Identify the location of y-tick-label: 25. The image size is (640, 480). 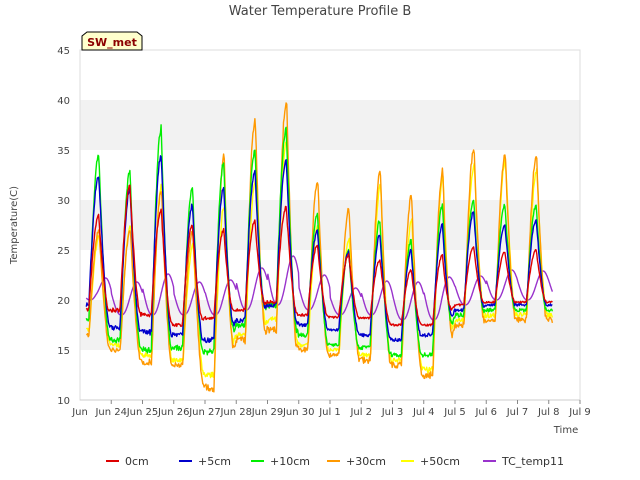
(63, 251).